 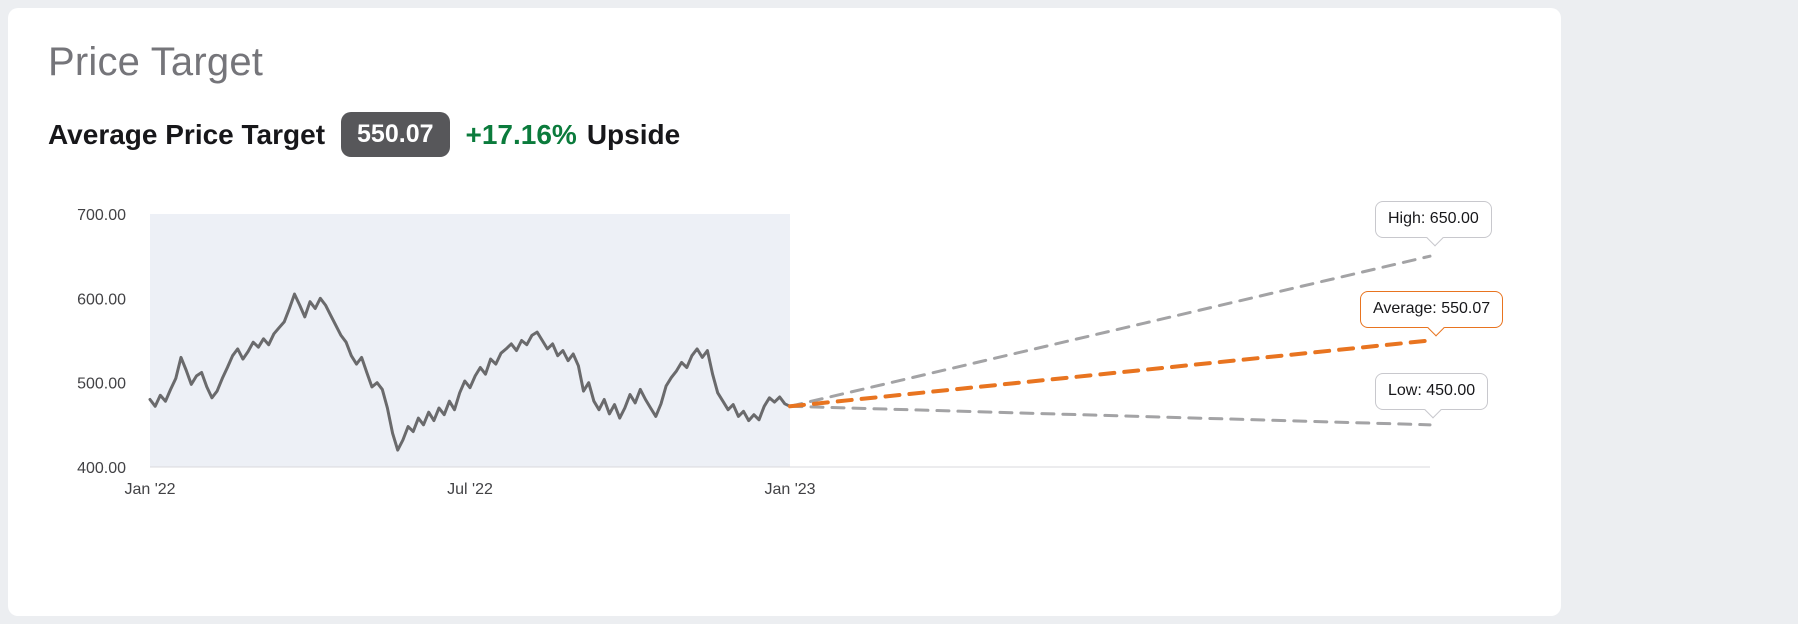 I want to click on upside-word: Upside, so click(x=633, y=134).